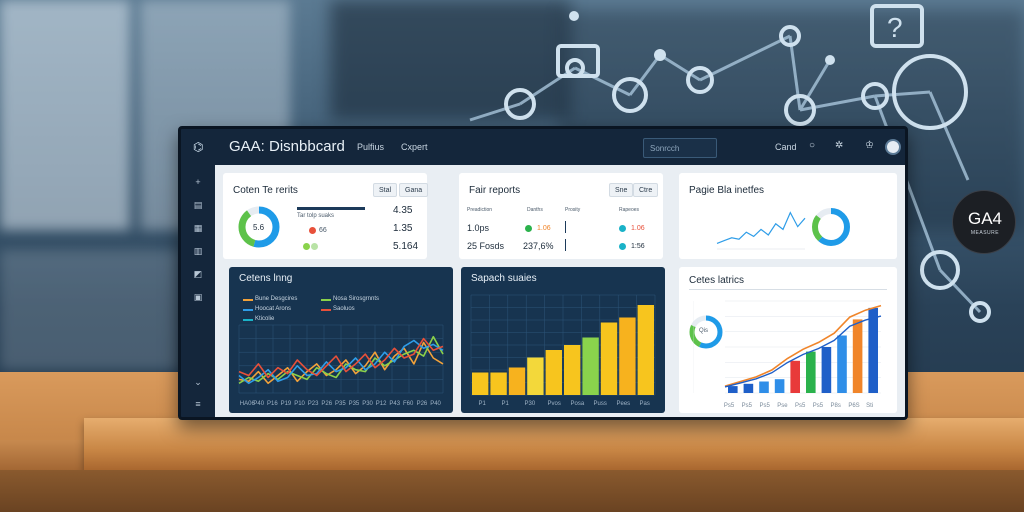 This screenshot has height=512, width=1024. What do you see at coordinates (198, 228) in the screenshot?
I see `table-icon: ▦` at bounding box center [198, 228].